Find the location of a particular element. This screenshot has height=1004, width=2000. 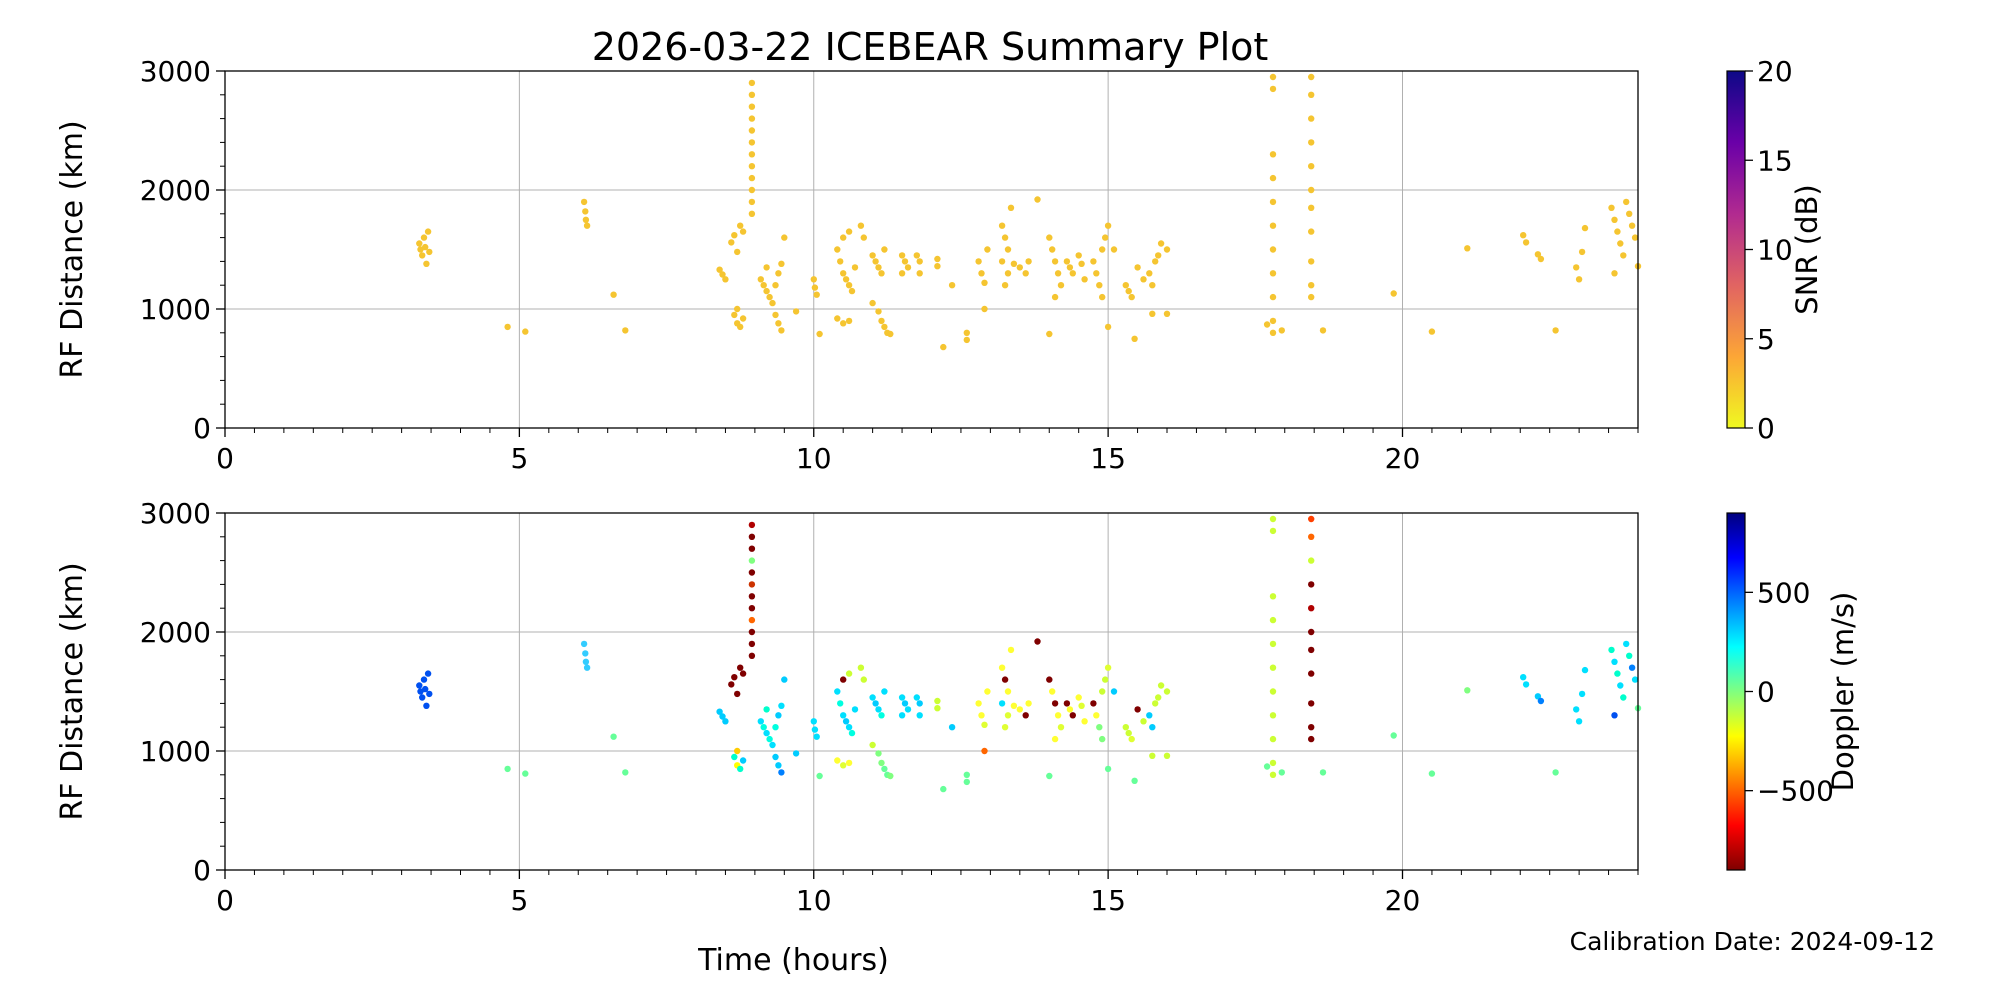

x-tick-label: 10 is located at coordinates (814, 900).